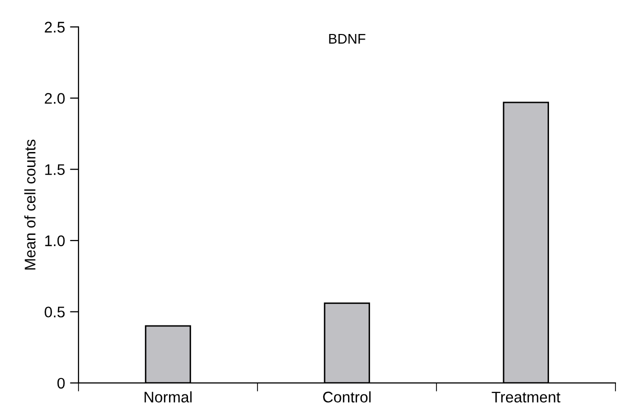 This screenshot has height=414, width=628. What do you see at coordinates (347, 39) in the screenshot?
I see `chart-title: BDNF` at bounding box center [347, 39].